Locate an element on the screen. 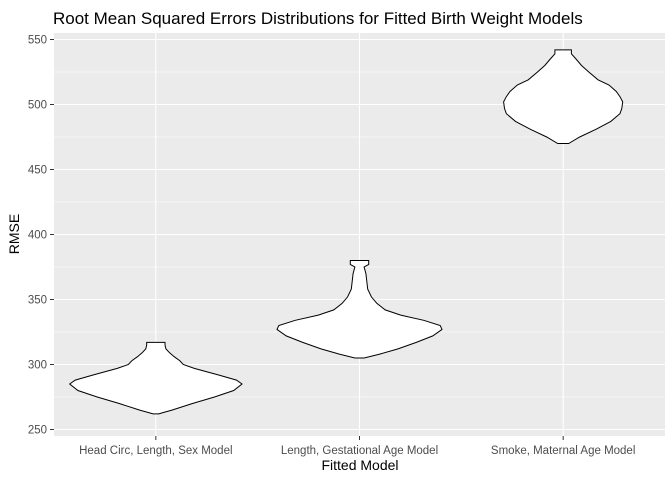 The height and width of the screenshot is (480, 672). y-tick-label: 450 is located at coordinates (37, 171).